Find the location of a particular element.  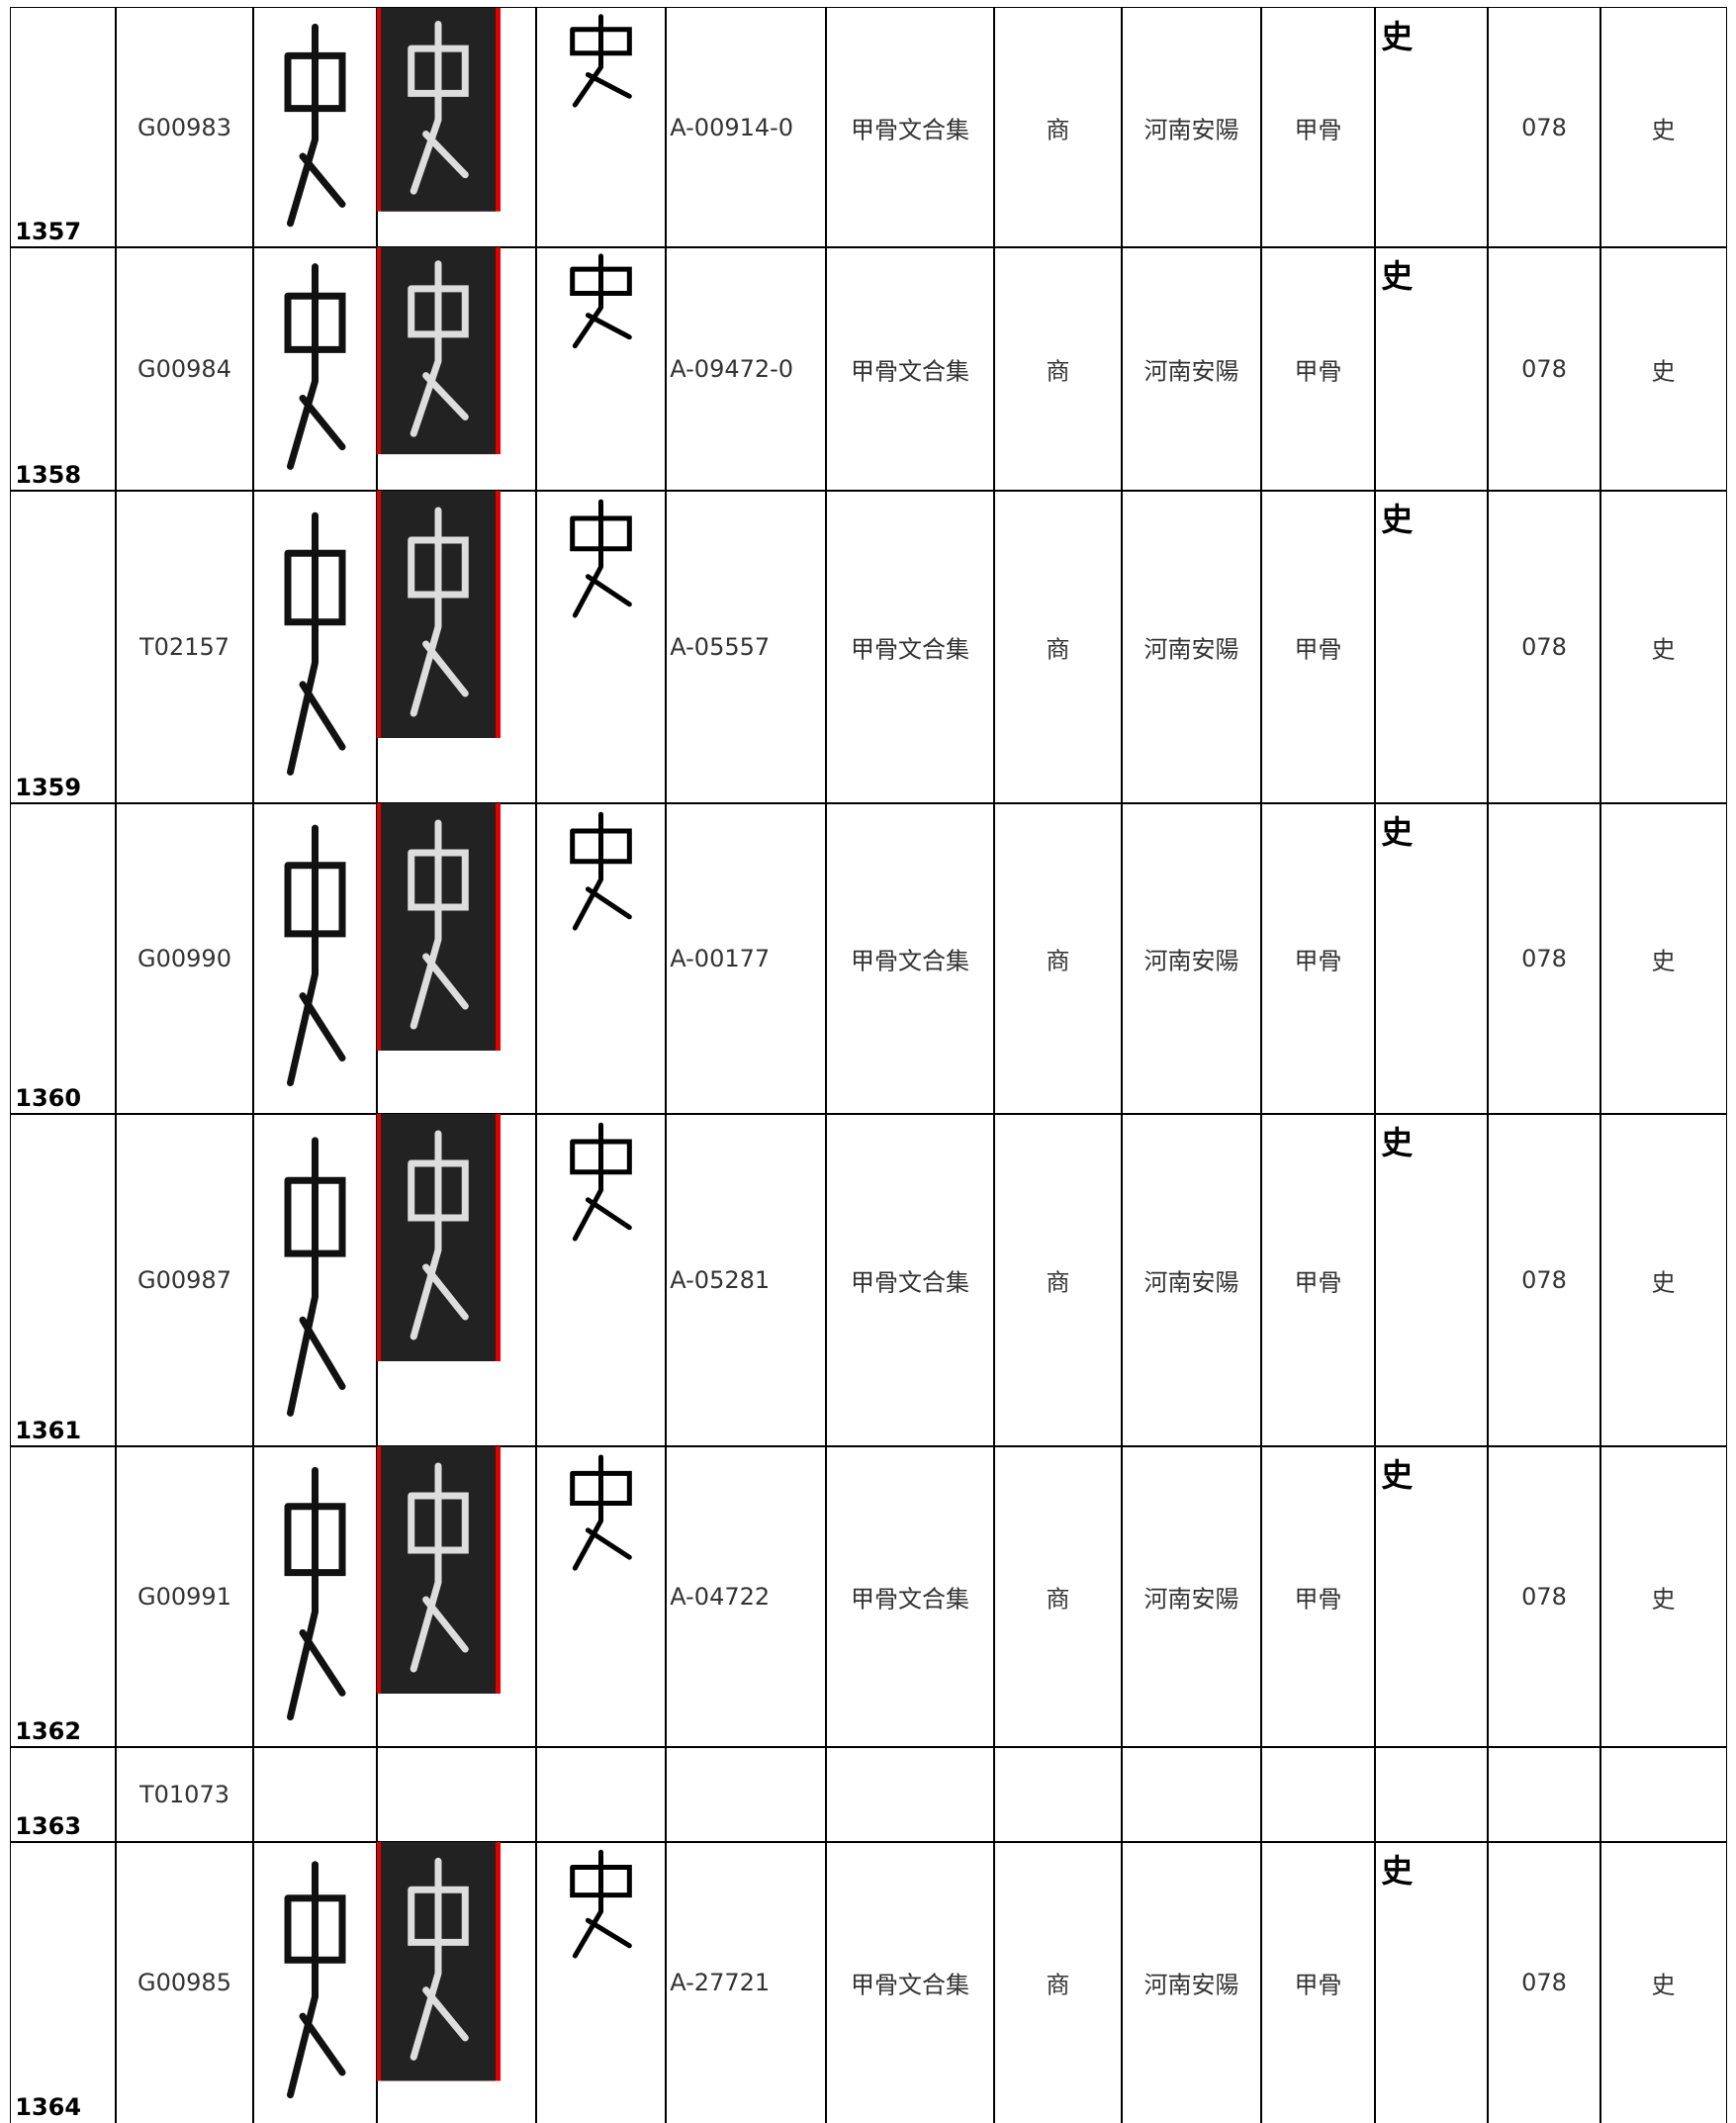

code: T02157 is located at coordinates (183, 647).